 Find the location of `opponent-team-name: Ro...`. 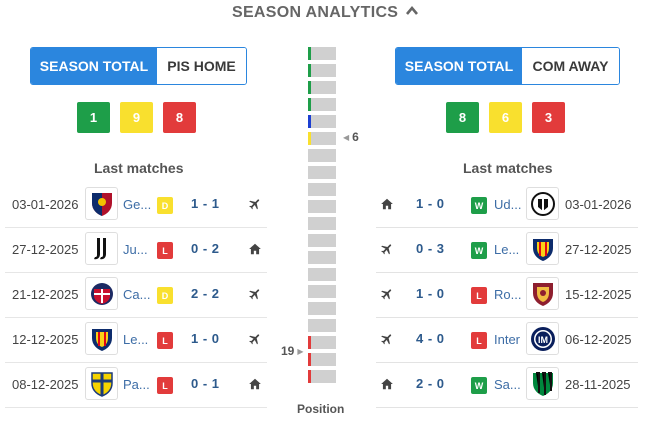

opponent-team-name: Ro... is located at coordinates (508, 294).